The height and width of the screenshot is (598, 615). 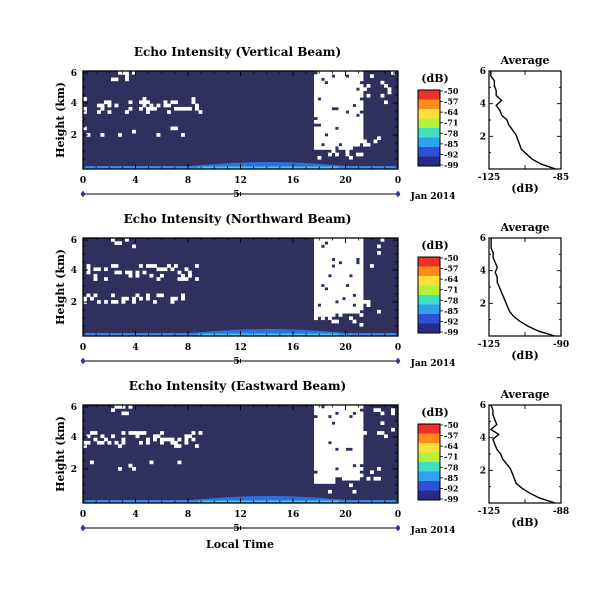 I want to click on time-tick-label: 12, so click(x=240, y=515).